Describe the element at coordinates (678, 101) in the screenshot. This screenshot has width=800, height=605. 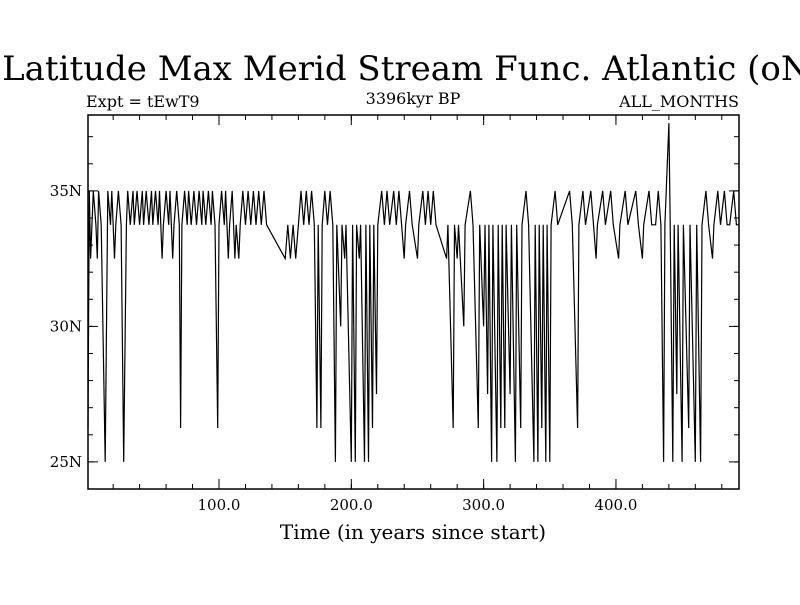
I see `months-label: ALL_MONTHS` at that location.